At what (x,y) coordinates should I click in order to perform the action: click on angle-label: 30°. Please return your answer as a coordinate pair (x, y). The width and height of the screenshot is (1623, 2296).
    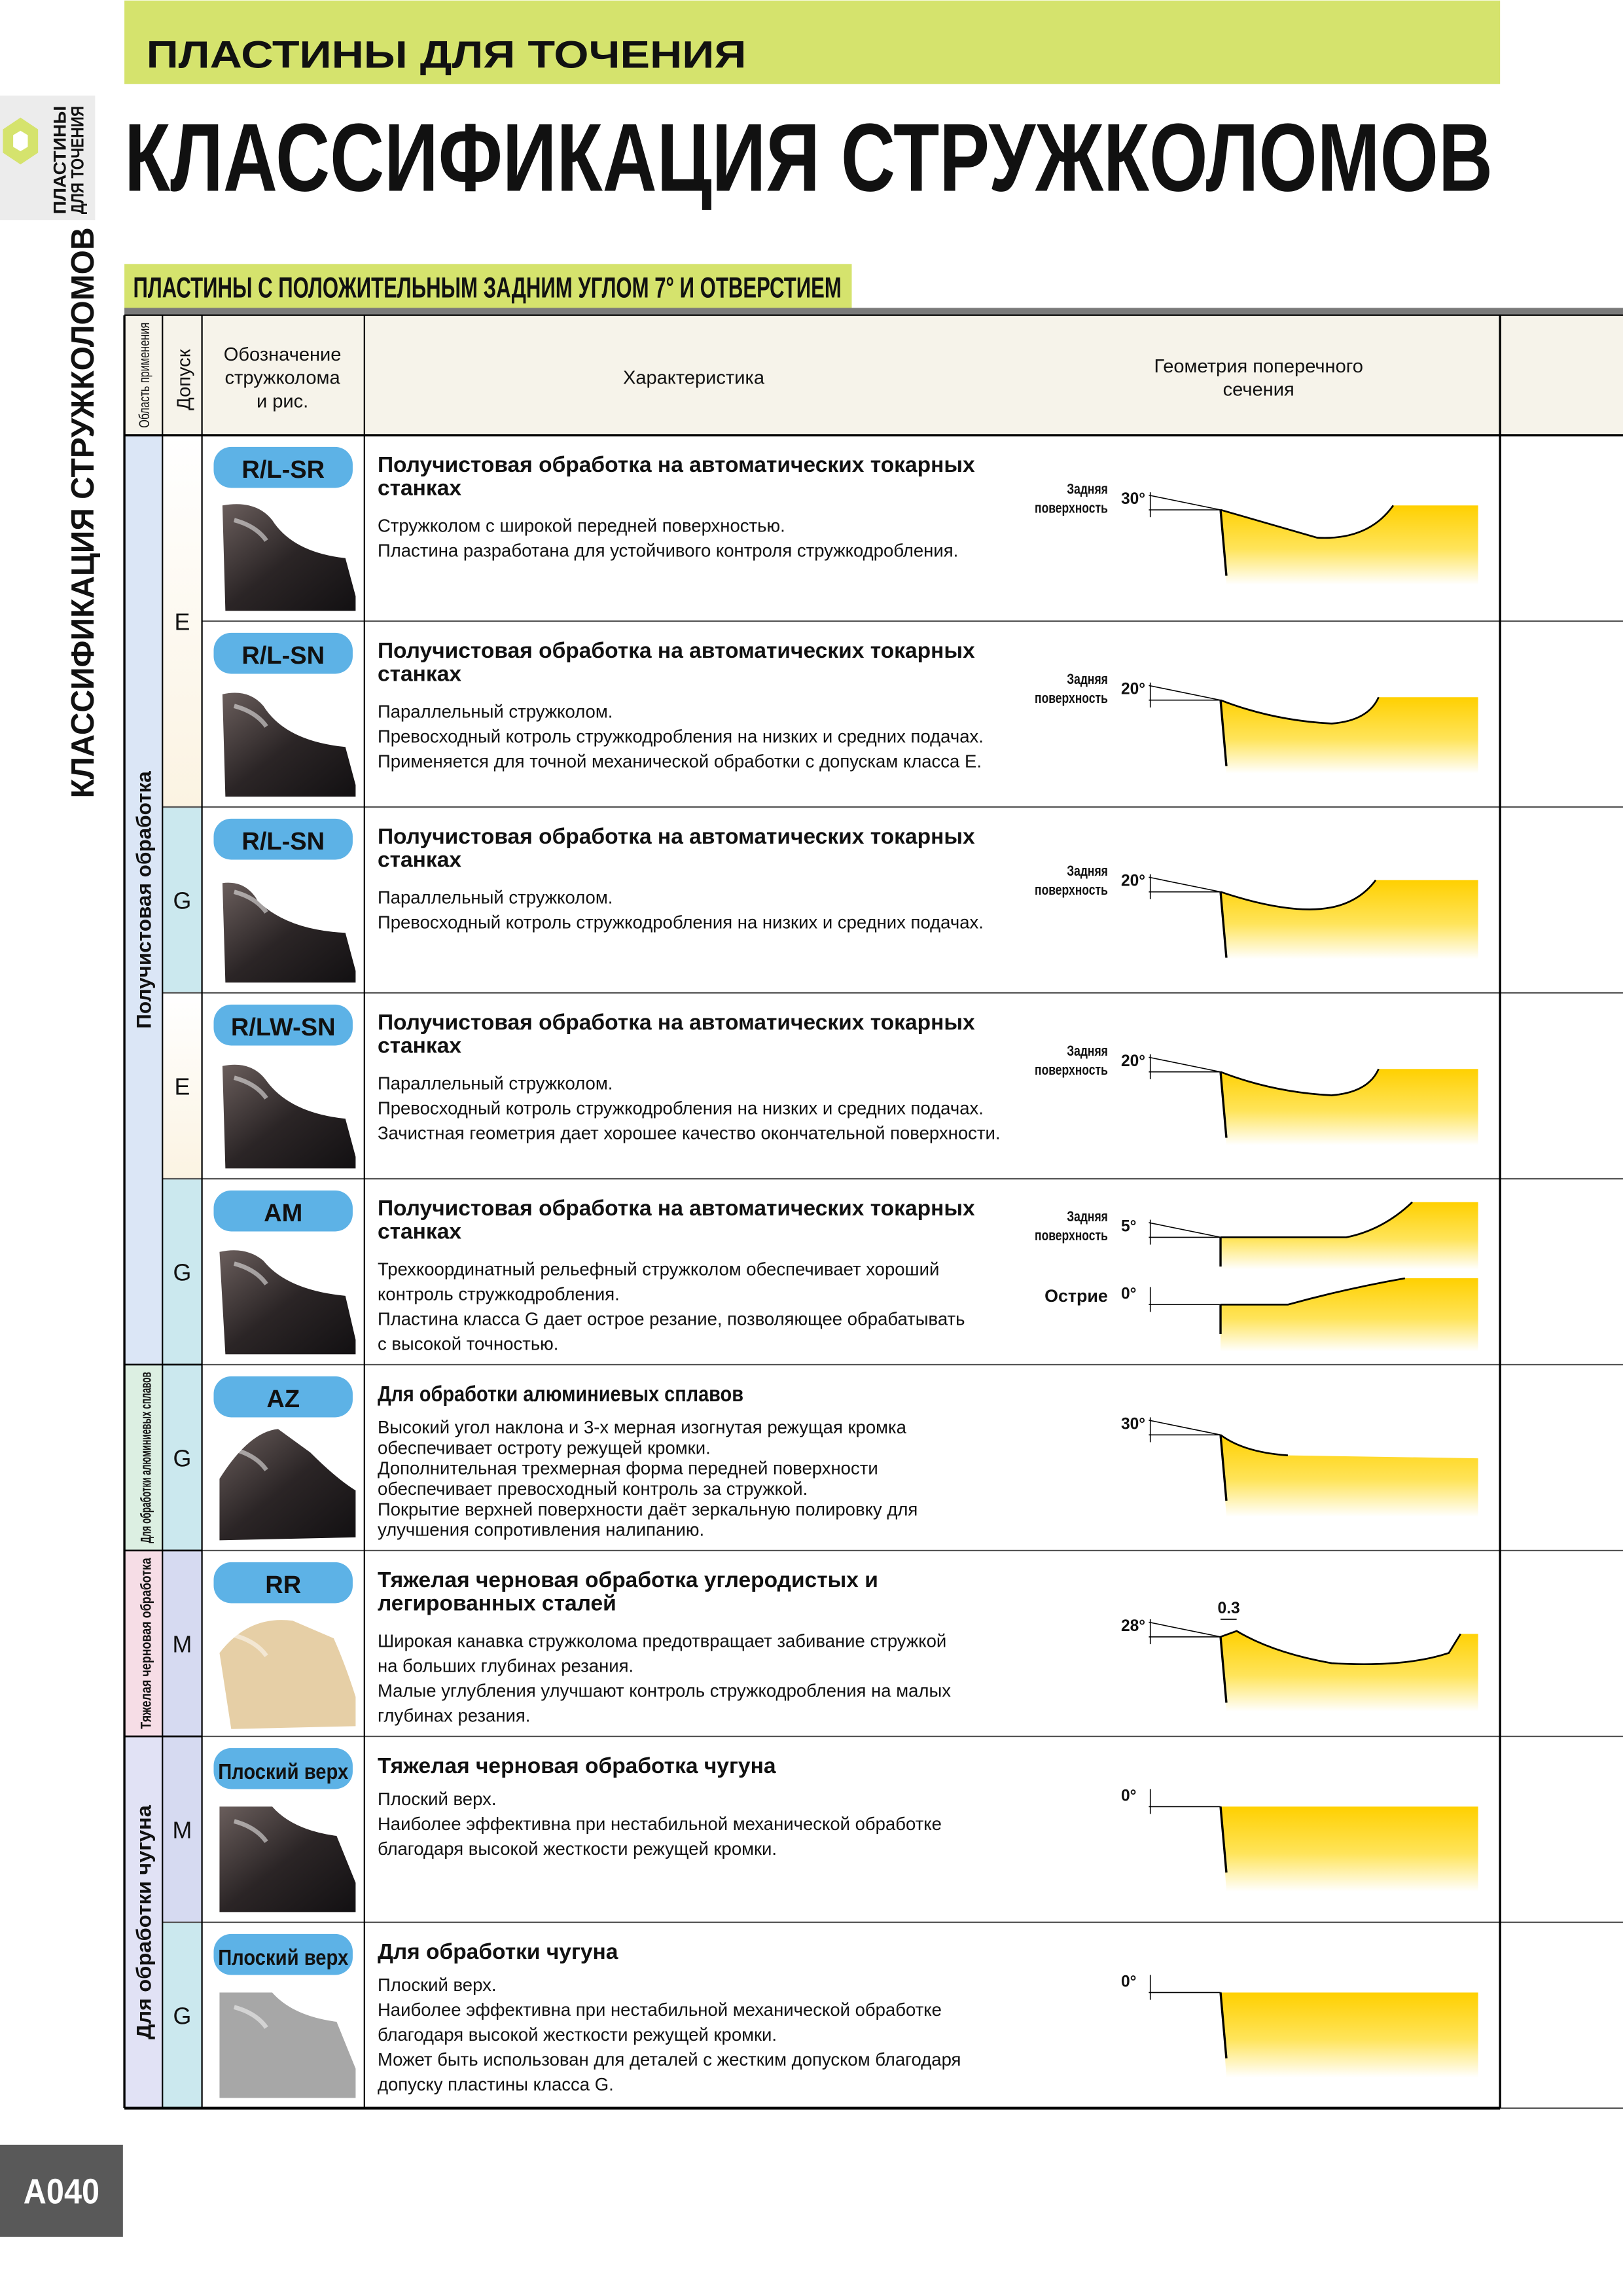
    Looking at the image, I should click on (1133, 499).